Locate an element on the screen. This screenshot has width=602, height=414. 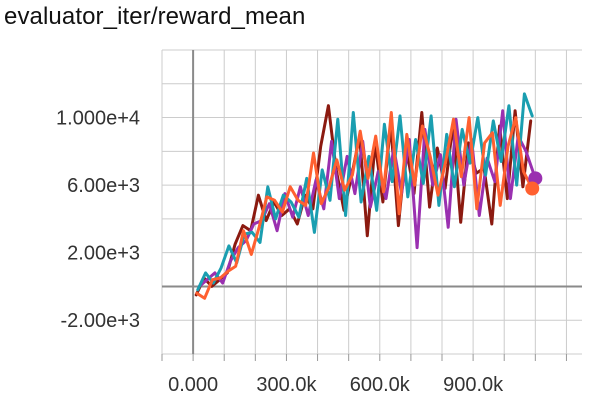
x-tick-label: 600.0k is located at coordinates (380, 385).